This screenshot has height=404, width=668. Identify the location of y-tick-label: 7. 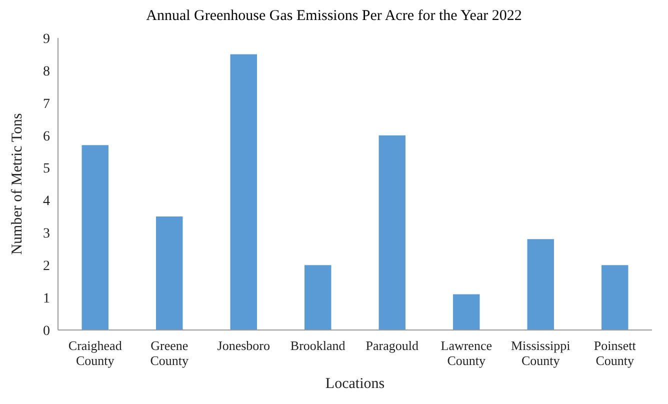
(46, 104).